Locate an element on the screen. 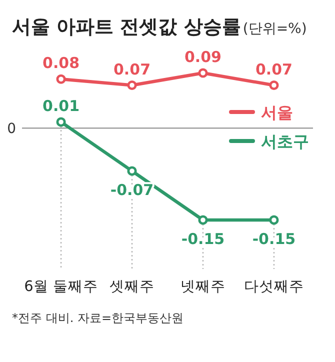 The height and width of the screenshot is (362, 335). ref-line-label: 0 is located at coordinates (11, 129).